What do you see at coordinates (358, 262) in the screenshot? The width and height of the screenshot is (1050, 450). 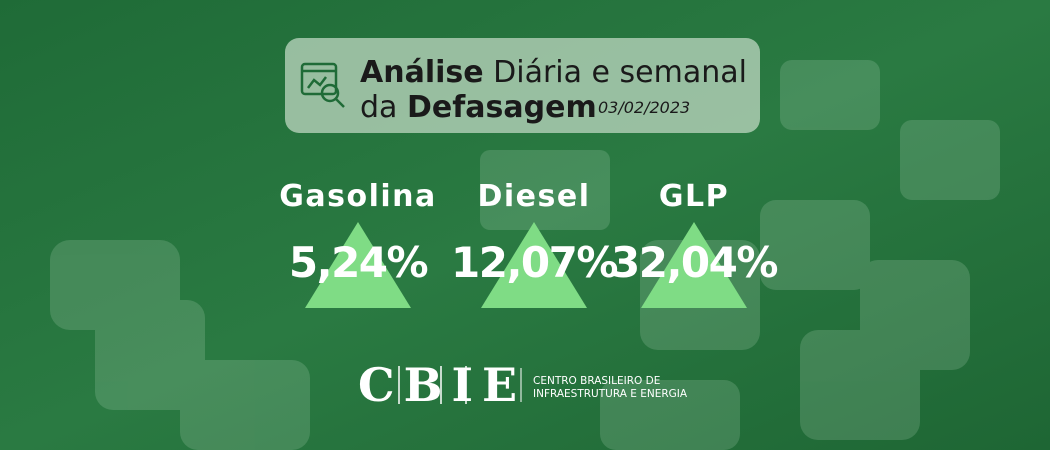 I see `fuel-value: 5,24%` at bounding box center [358, 262].